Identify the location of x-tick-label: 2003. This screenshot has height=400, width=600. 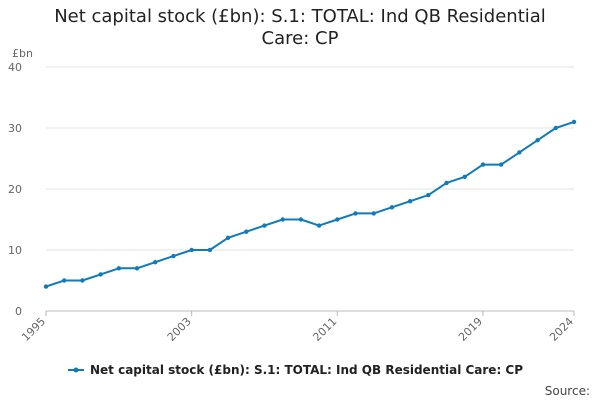
(179, 329).